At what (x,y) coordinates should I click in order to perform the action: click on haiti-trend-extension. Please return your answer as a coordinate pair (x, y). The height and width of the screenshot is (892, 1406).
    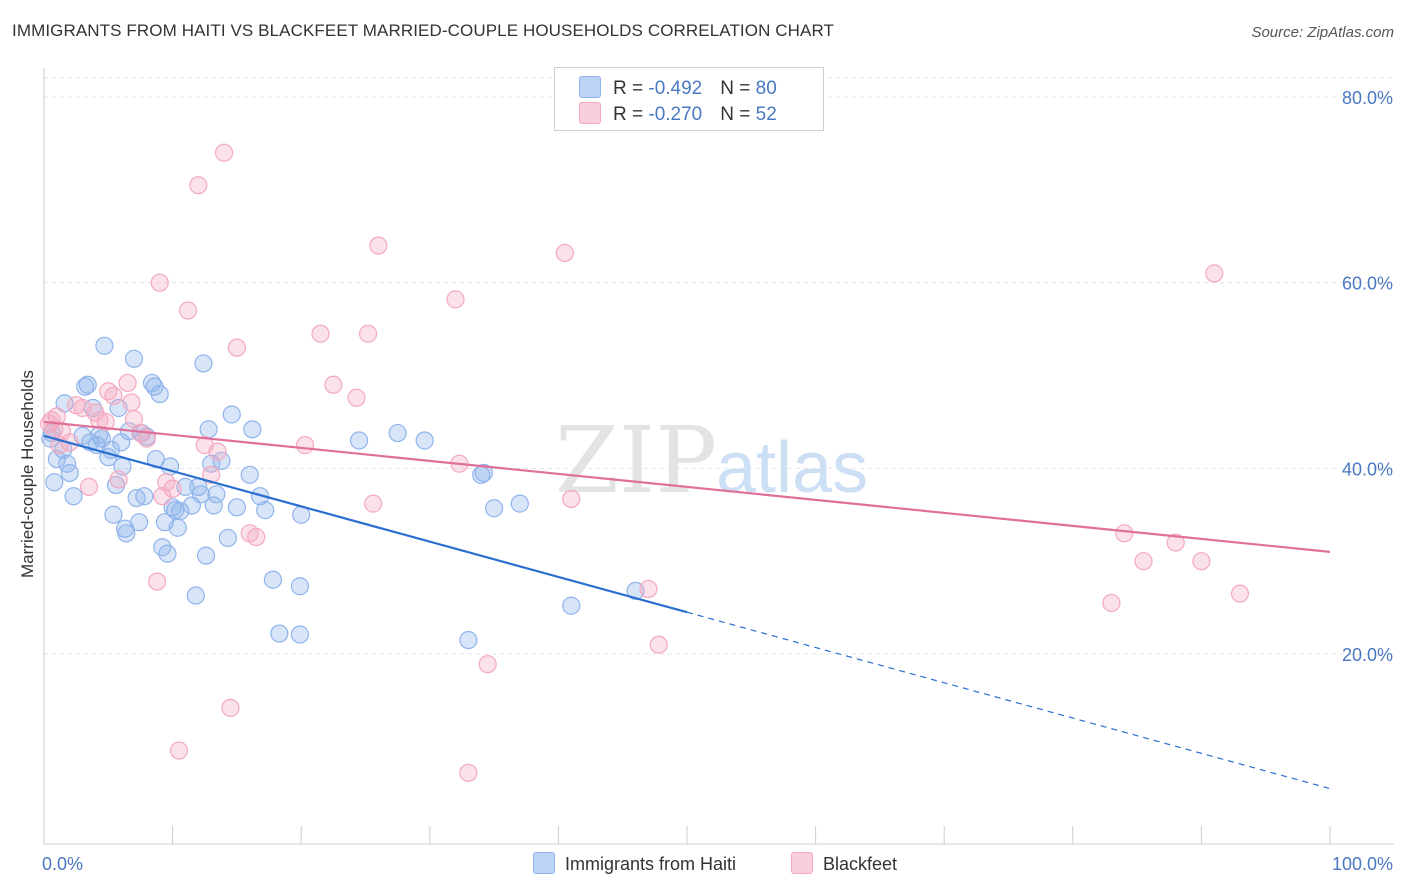
    Looking at the image, I should click on (1008, 700).